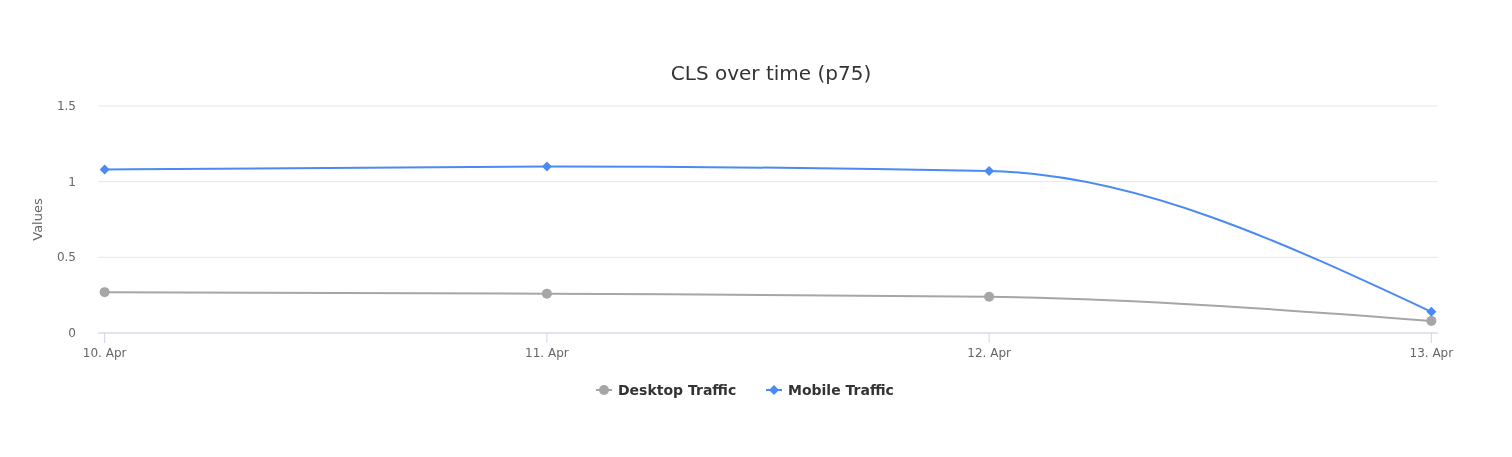 This screenshot has width=1512, height=457. I want to click on chart-title: CLS over time (p75), so click(771, 73).